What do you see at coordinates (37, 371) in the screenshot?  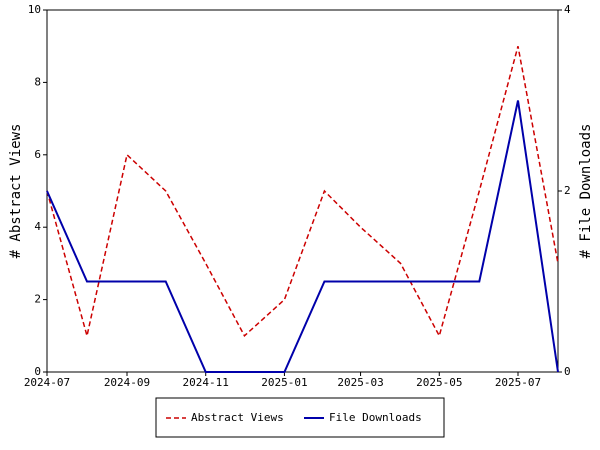 I see `y-tick-label: 0` at bounding box center [37, 371].